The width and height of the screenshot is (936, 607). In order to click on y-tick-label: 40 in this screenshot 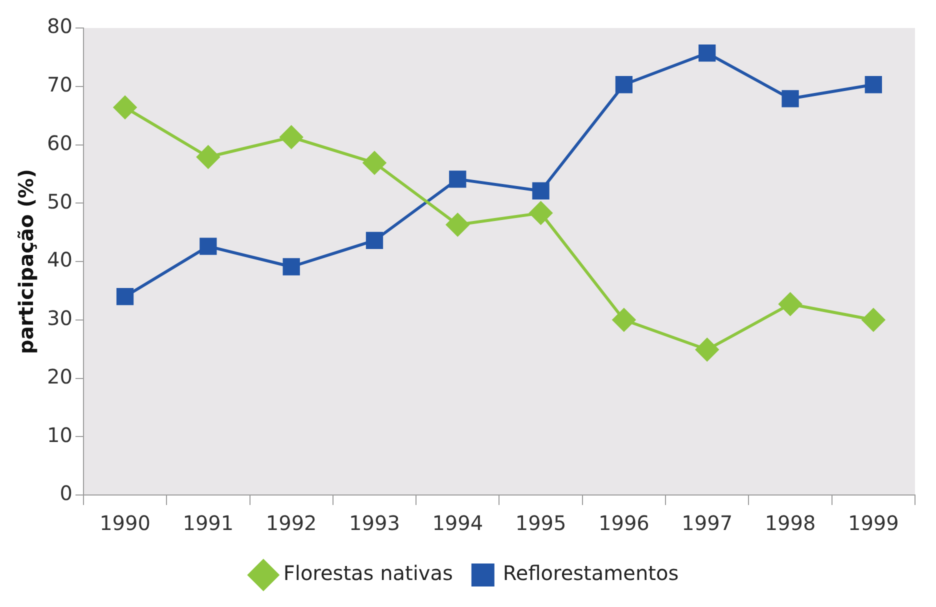, I will do `click(59, 260)`.